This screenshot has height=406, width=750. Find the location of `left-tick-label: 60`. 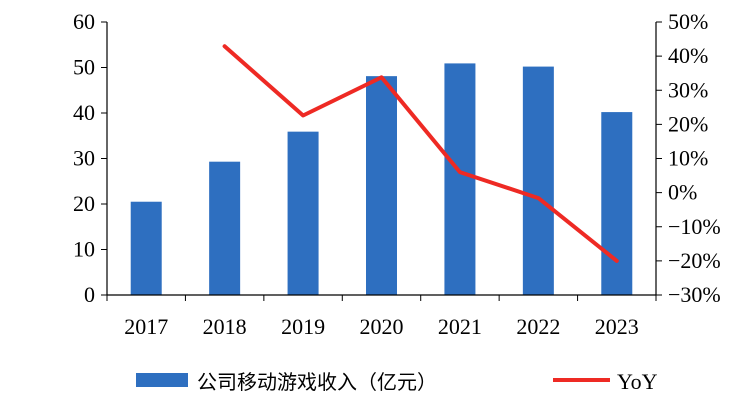

left-tick-label: 60 is located at coordinates (84, 21).